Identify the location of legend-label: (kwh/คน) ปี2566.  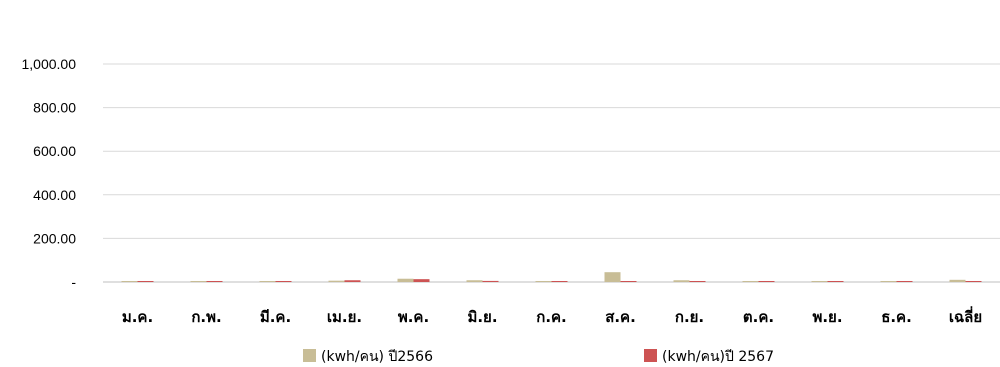
(377, 357).